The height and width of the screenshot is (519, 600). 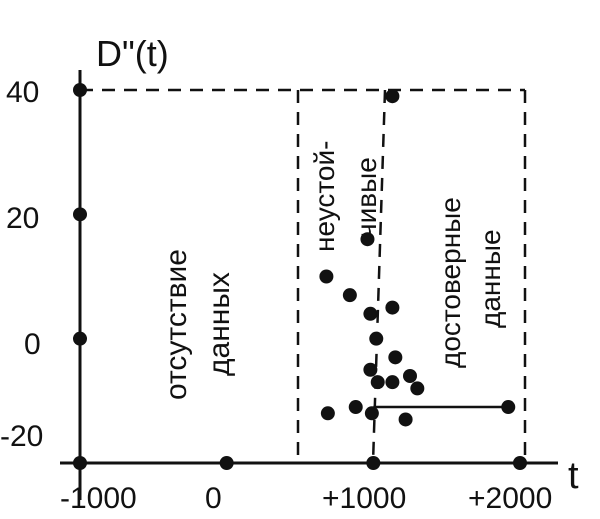 I want to click on region-label-no-data: отсутствие данных, so click(x=198, y=324).